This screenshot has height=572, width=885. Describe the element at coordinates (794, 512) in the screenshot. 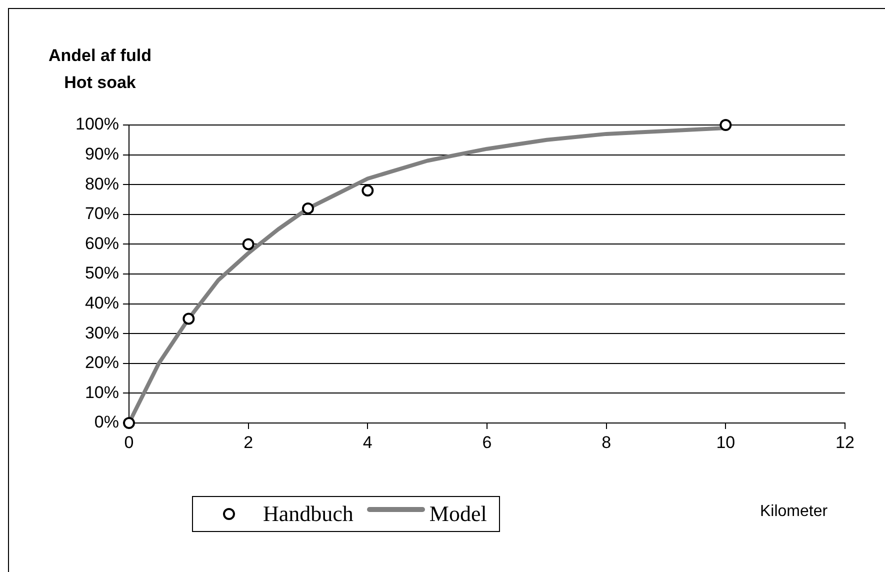

I see `x-axis-title: Kilometer` at that location.